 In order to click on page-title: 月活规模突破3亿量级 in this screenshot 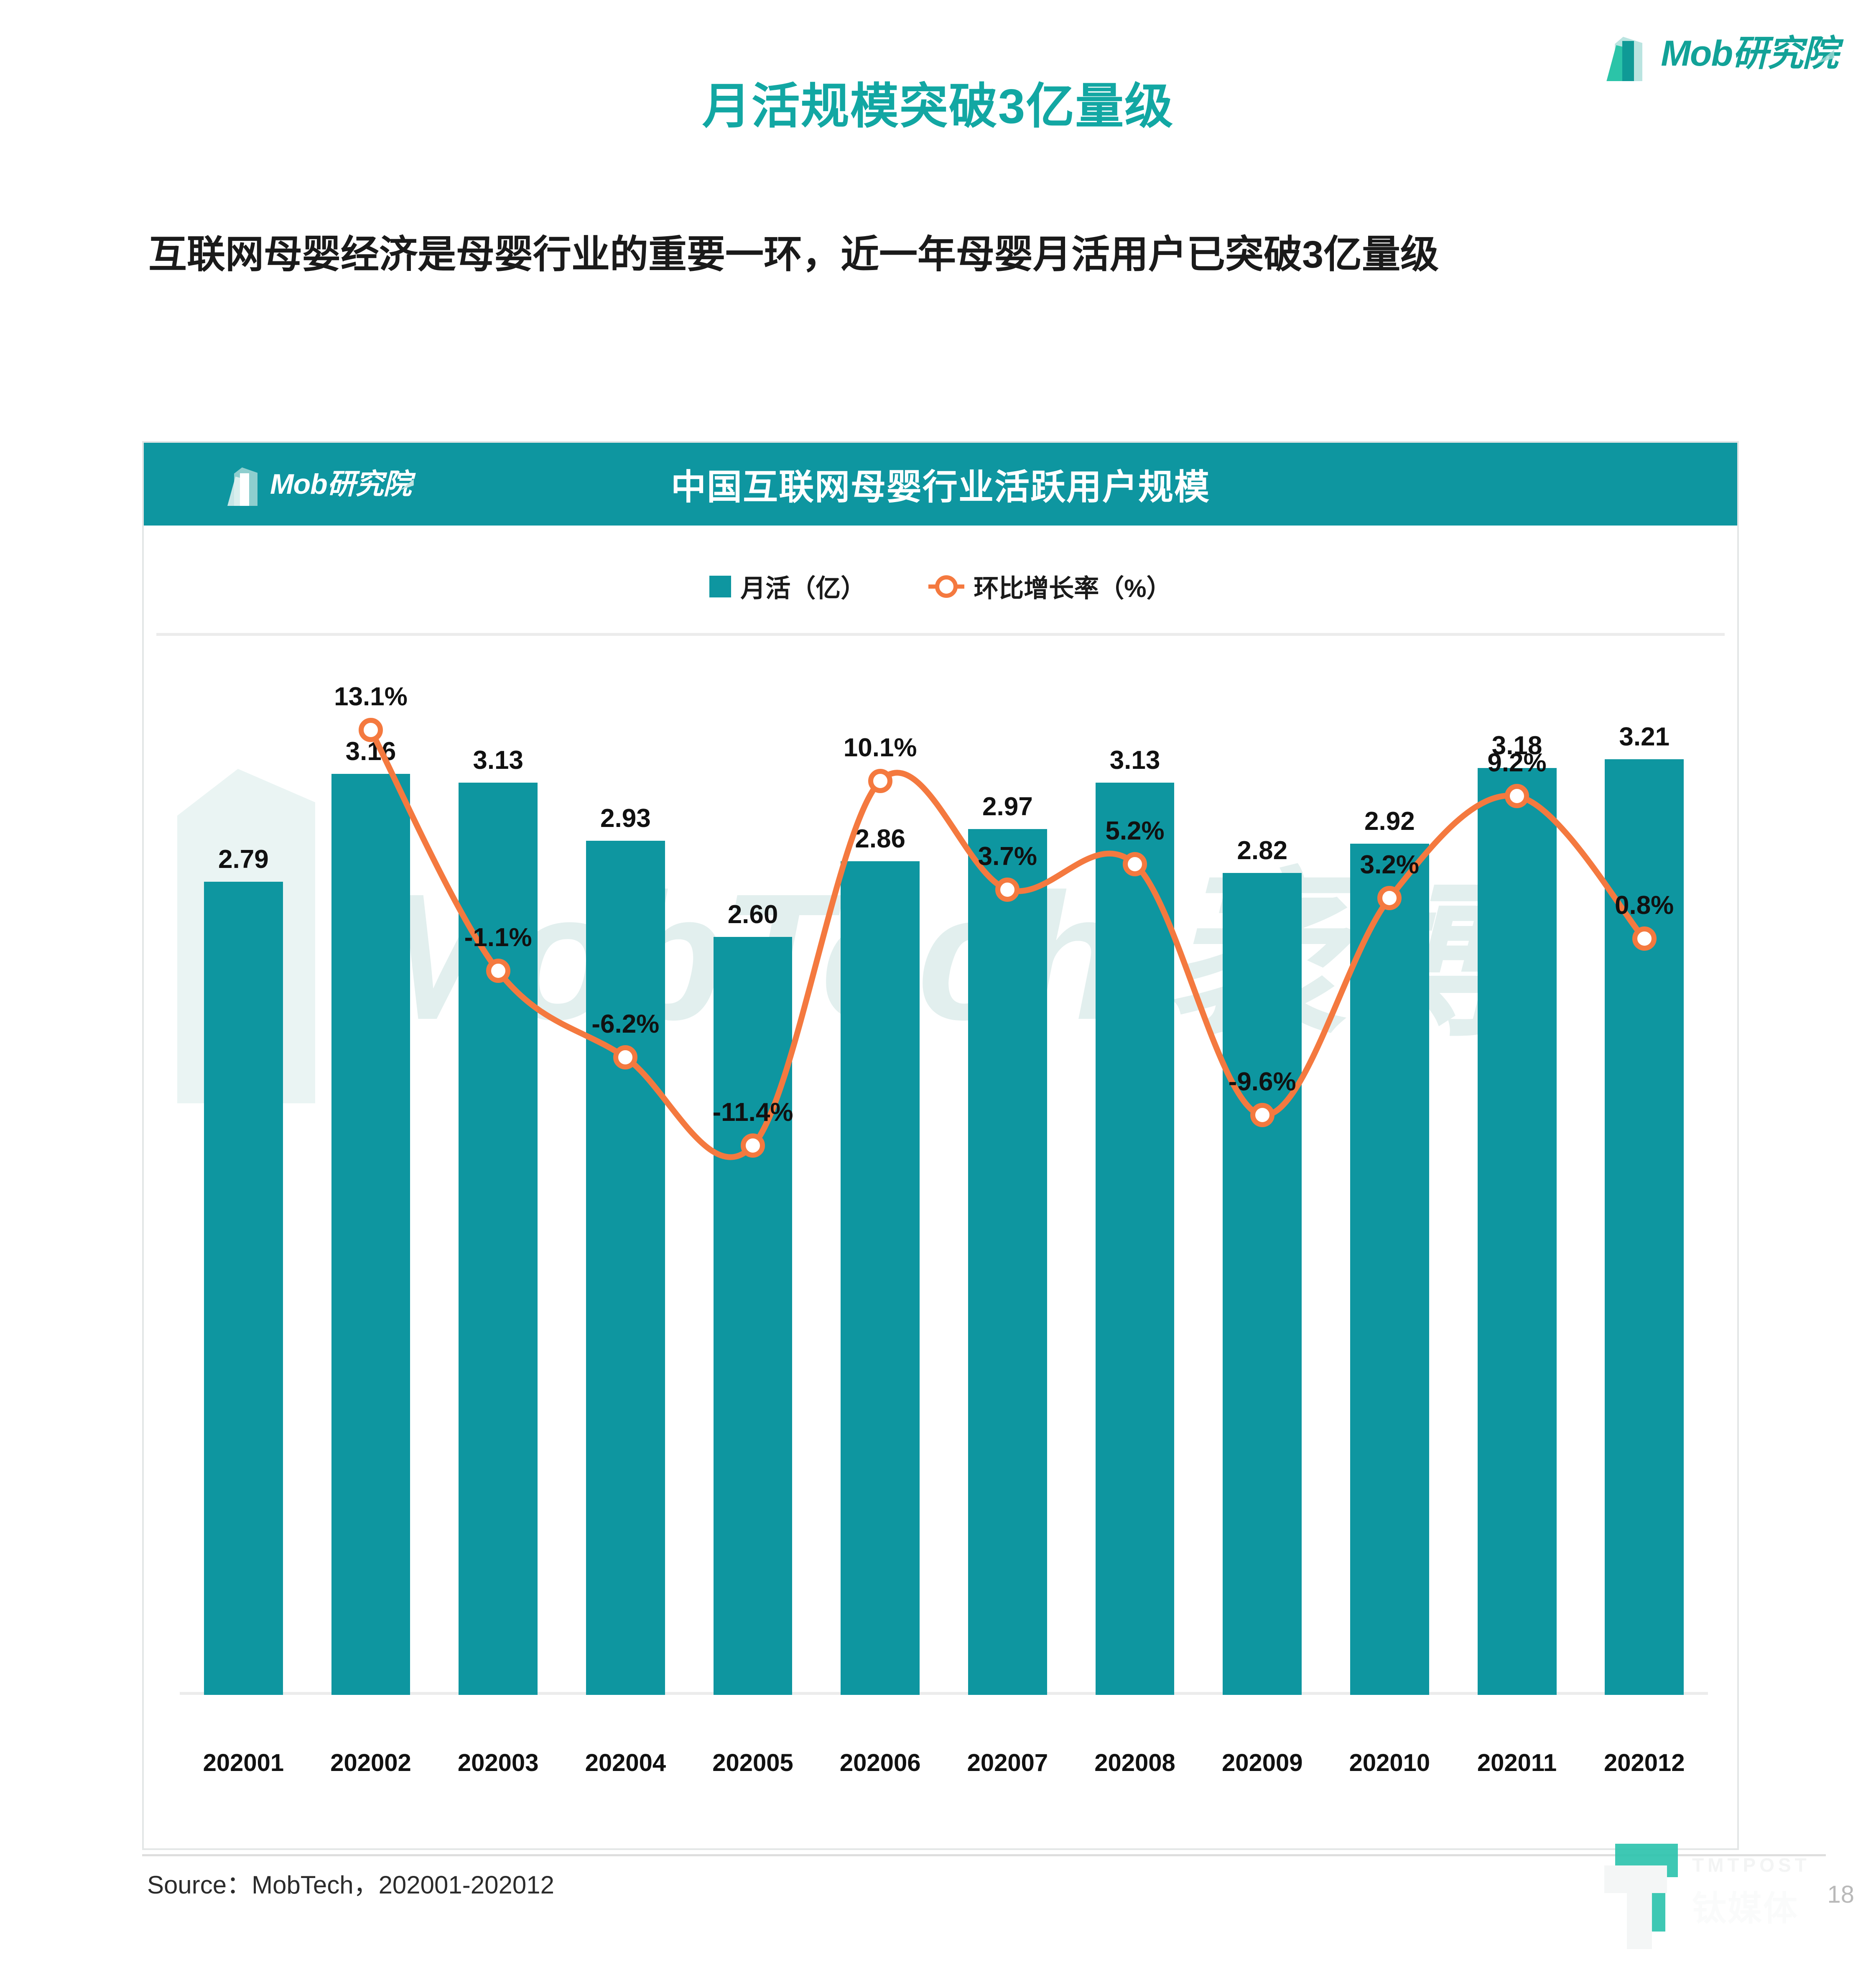, I will do `click(938, 106)`.